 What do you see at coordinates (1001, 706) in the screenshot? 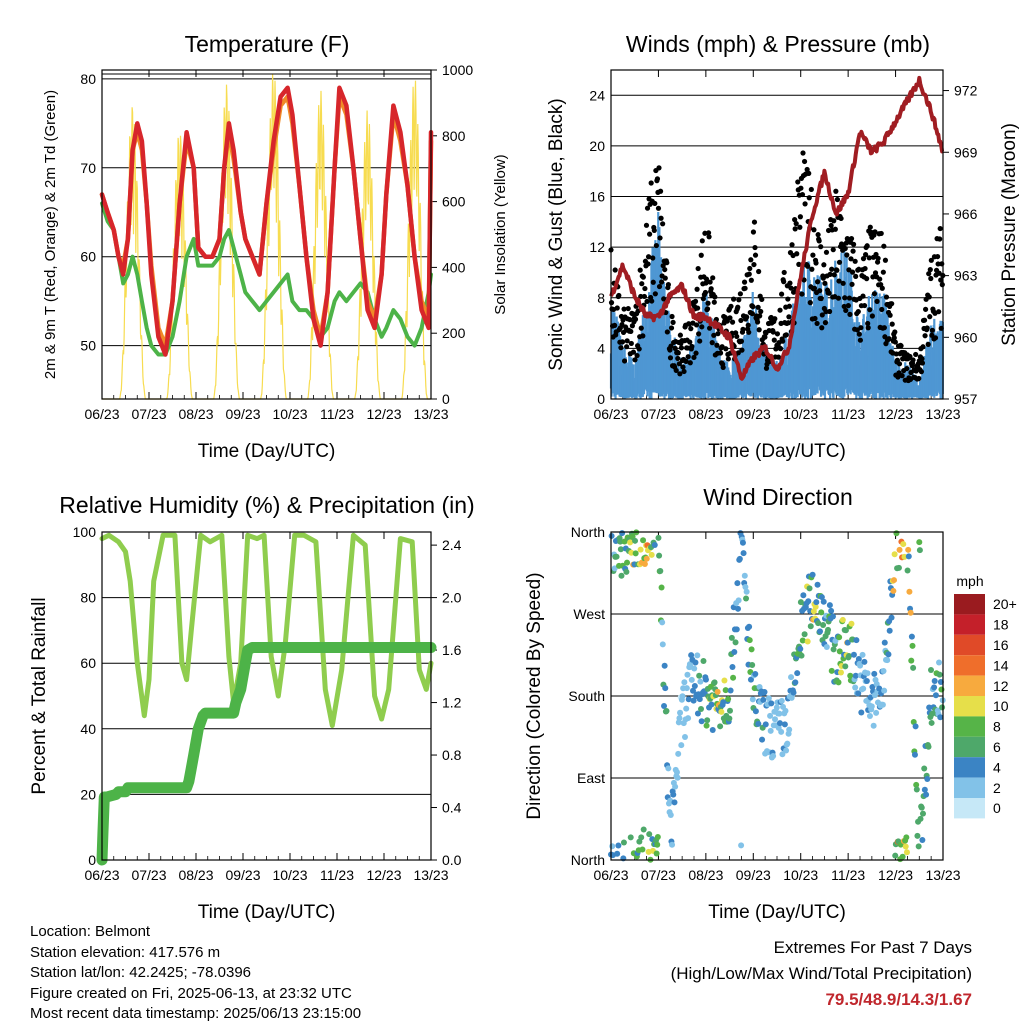
I see `speed-legend-label: 10` at bounding box center [1001, 706].